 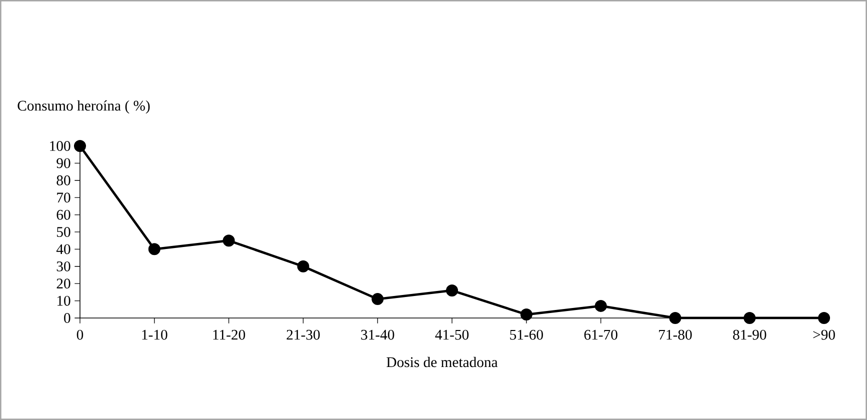 What do you see at coordinates (303, 335) in the screenshot?
I see `x-tick-label: 21-30` at bounding box center [303, 335].